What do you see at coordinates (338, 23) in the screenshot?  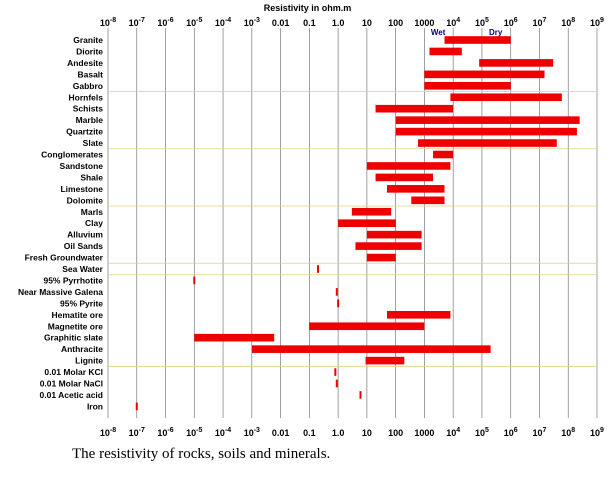 I see `tick-label-top: 1.0` at bounding box center [338, 23].